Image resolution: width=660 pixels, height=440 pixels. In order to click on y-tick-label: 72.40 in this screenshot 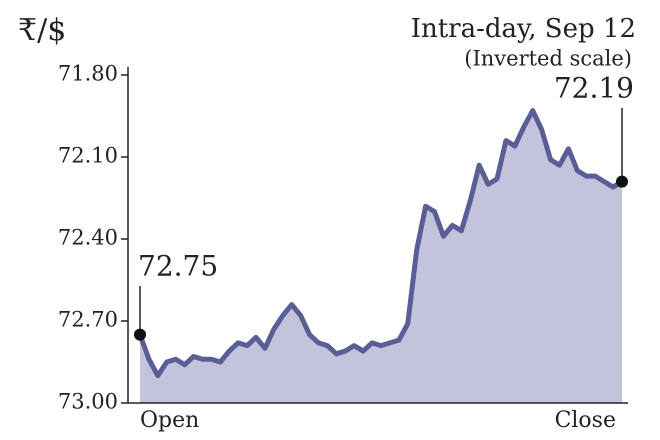, I will do `click(88, 238)`.